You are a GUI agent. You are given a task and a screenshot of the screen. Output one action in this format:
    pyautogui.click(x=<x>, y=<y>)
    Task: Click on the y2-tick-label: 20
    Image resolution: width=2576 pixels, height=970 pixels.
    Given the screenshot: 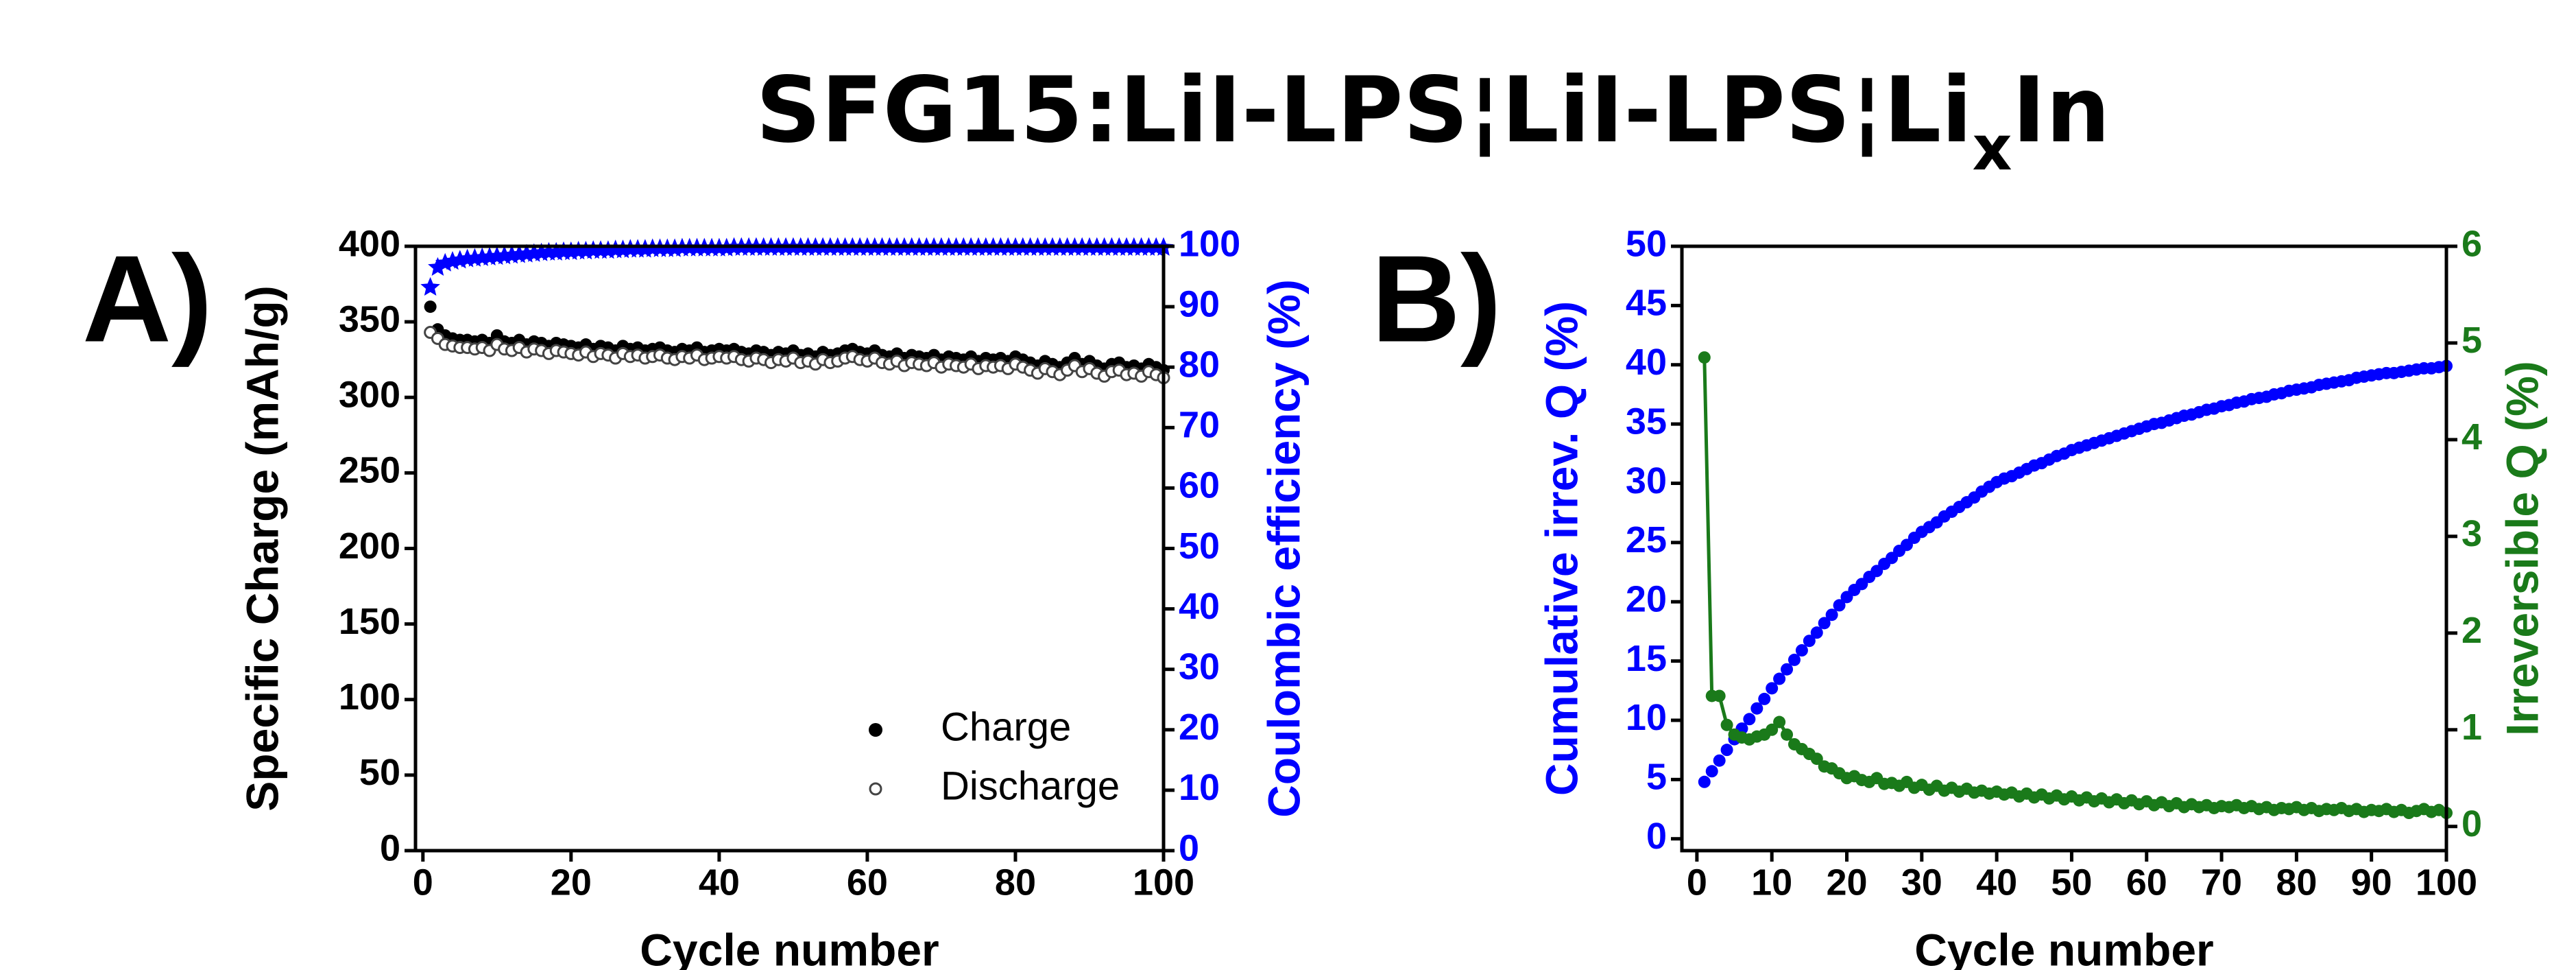 What is the action you would take?
    pyautogui.click(x=1200, y=727)
    